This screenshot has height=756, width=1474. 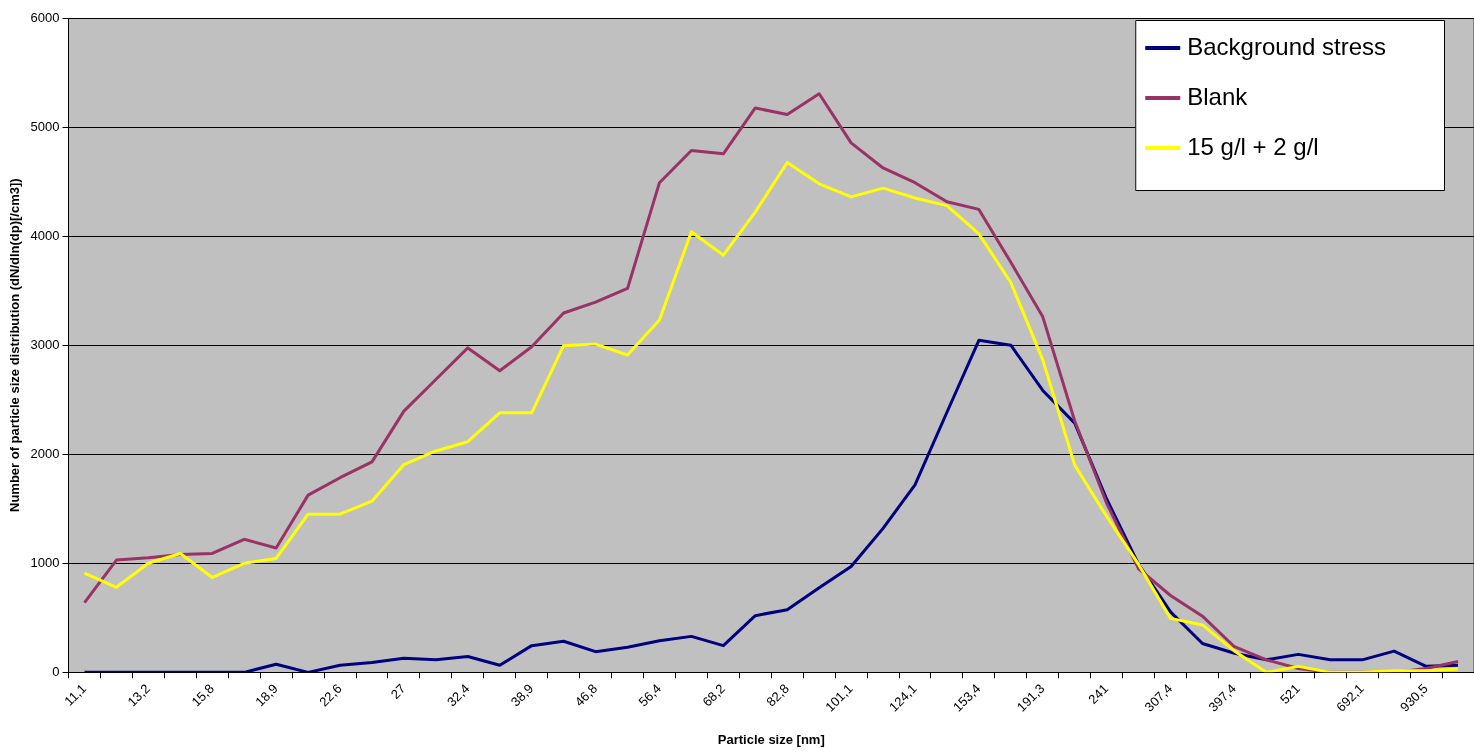 What do you see at coordinates (1253, 146) in the screenshot?
I see `legend-label: 15 g/l + 2 g/l` at bounding box center [1253, 146].